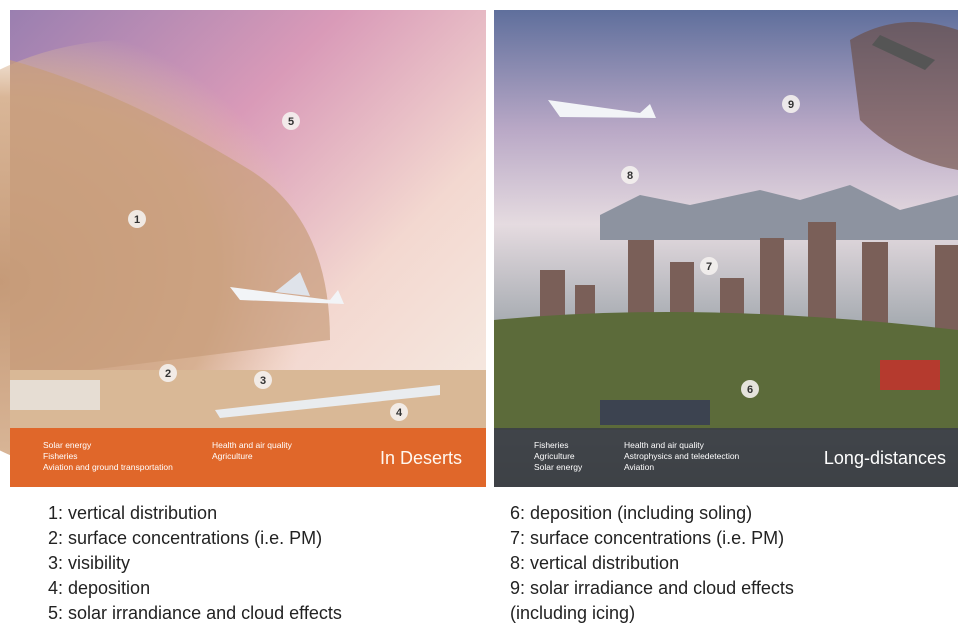  I want to click on sector-label: Aviation and ground transportation, so click(108, 467).